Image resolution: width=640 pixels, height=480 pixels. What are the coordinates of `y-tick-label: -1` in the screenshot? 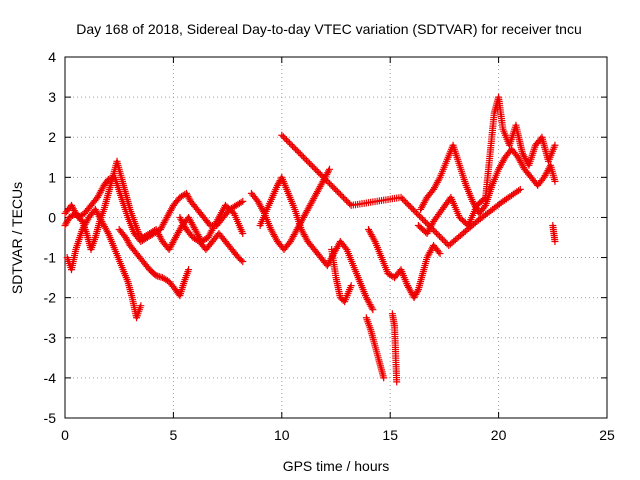 It's located at (50, 258).